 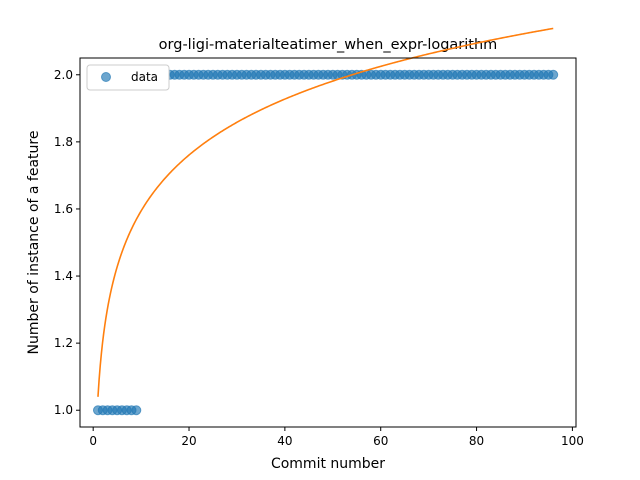 I want to click on x-tick-label: 60, so click(x=380, y=441).